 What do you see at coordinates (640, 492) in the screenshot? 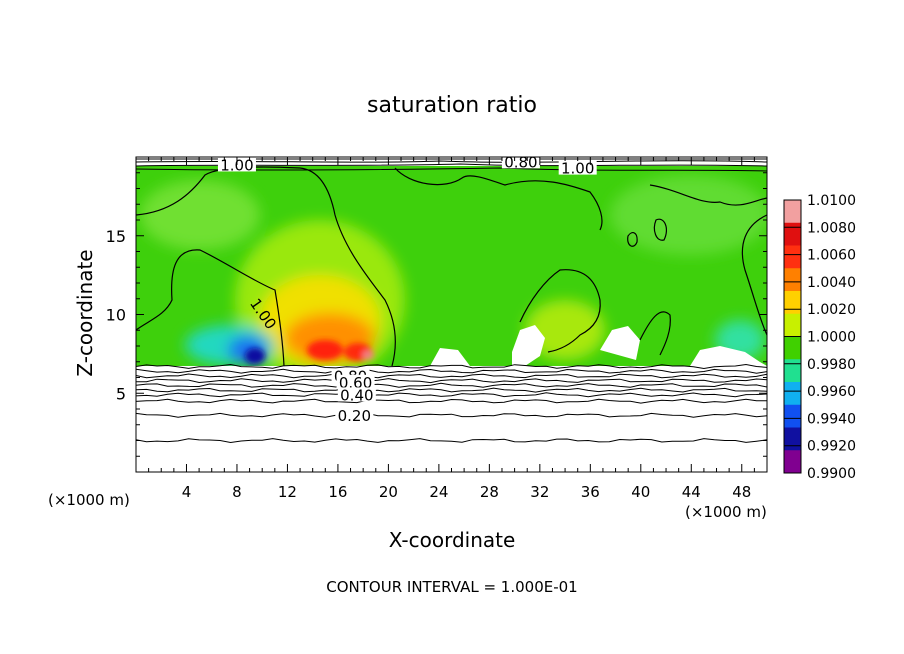
I see `x-tick-label: 40` at bounding box center [640, 492].